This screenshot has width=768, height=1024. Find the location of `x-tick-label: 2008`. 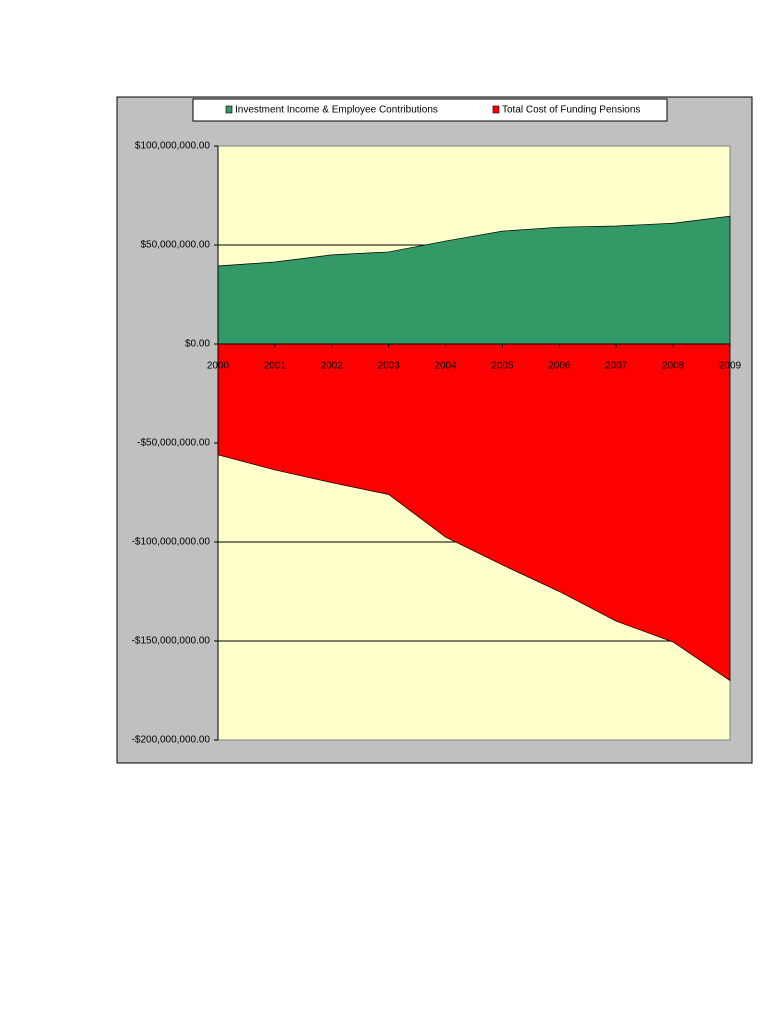

x-tick-label: 2008 is located at coordinates (673, 366).